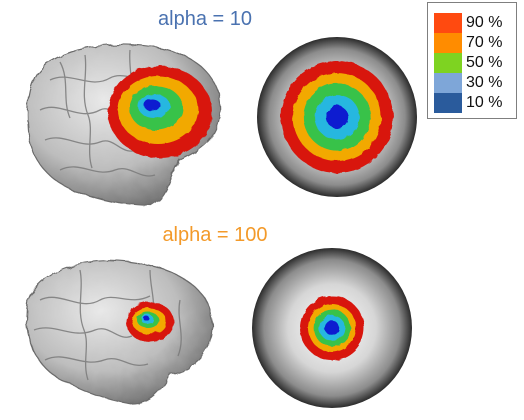 The height and width of the screenshot is (420, 524). I want to click on legend: 90 % 70 % 50 % 30 % 10 %, so click(472, 60).